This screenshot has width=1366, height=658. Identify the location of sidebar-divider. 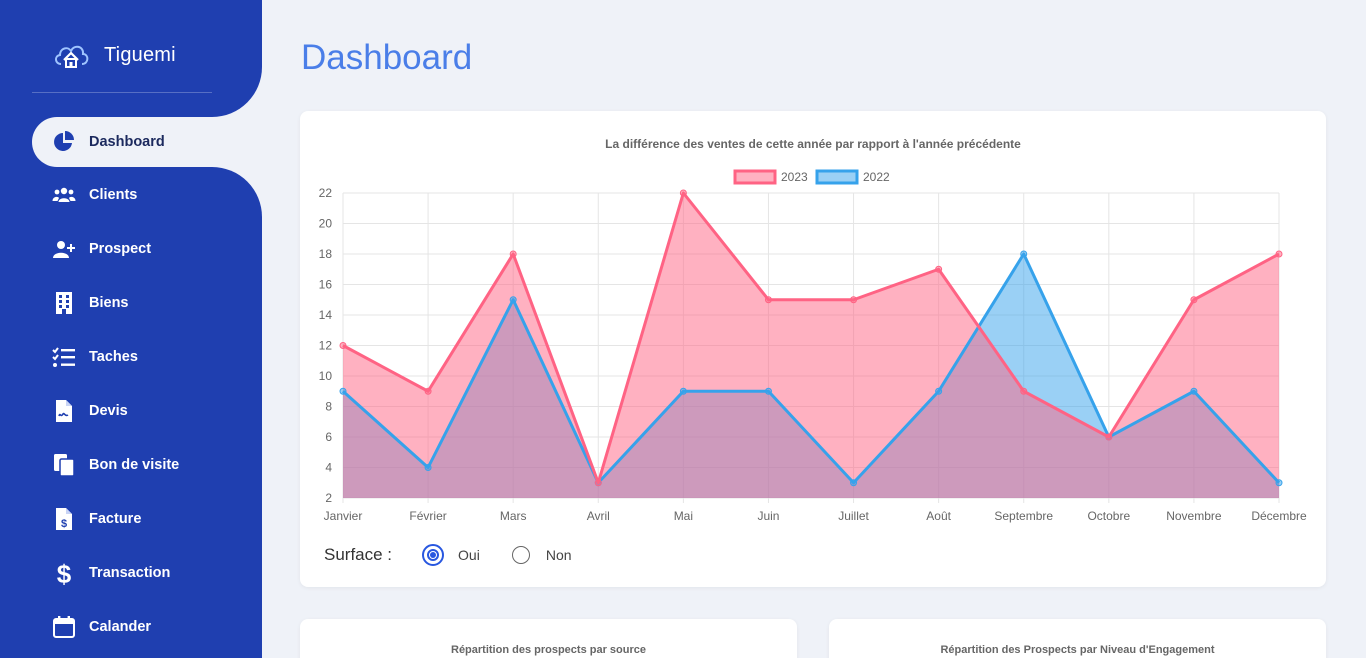
(137, 92).